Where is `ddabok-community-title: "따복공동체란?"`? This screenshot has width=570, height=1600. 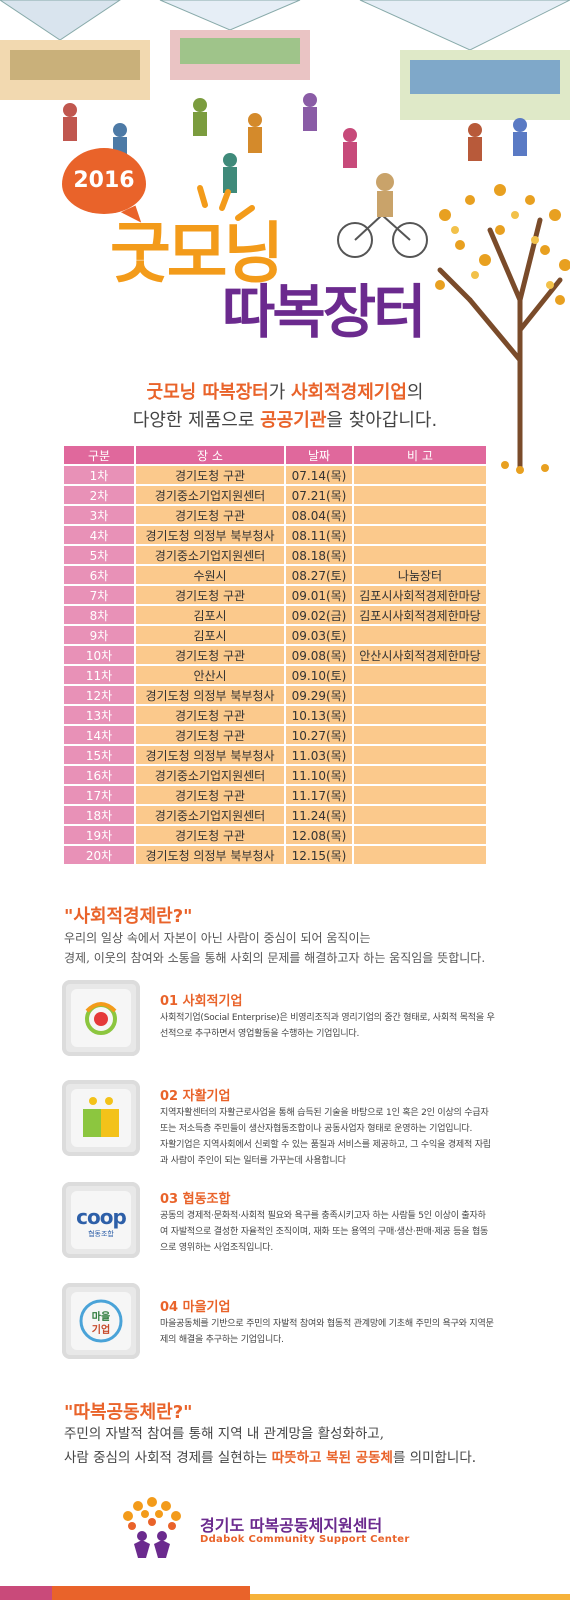 ddabok-community-title: "따복공동체란?" is located at coordinates (128, 1412).